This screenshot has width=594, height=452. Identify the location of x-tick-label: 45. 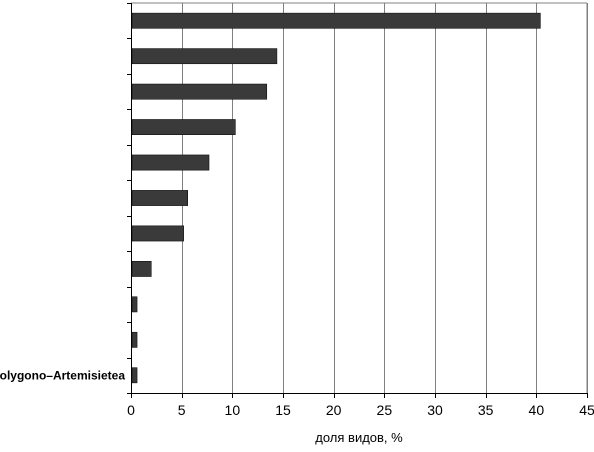
(586, 410).